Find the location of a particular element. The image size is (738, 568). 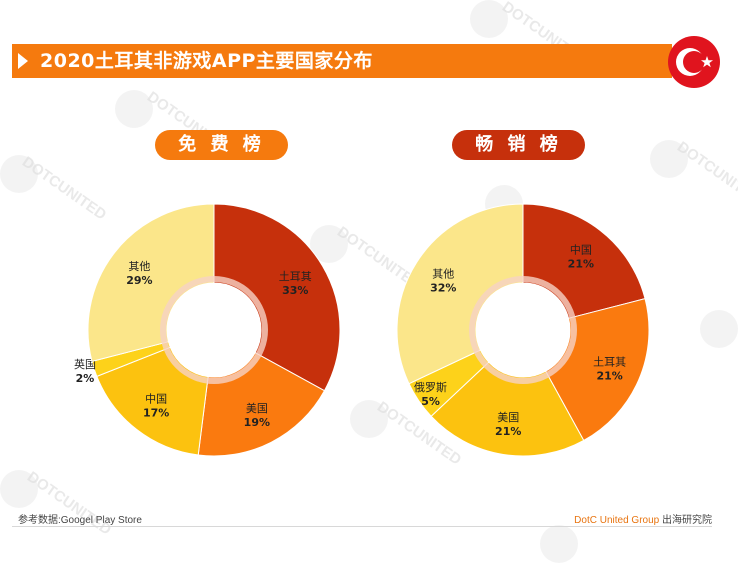

footer-credit: DotC United Group 出海研究院 is located at coordinates (643, 518).